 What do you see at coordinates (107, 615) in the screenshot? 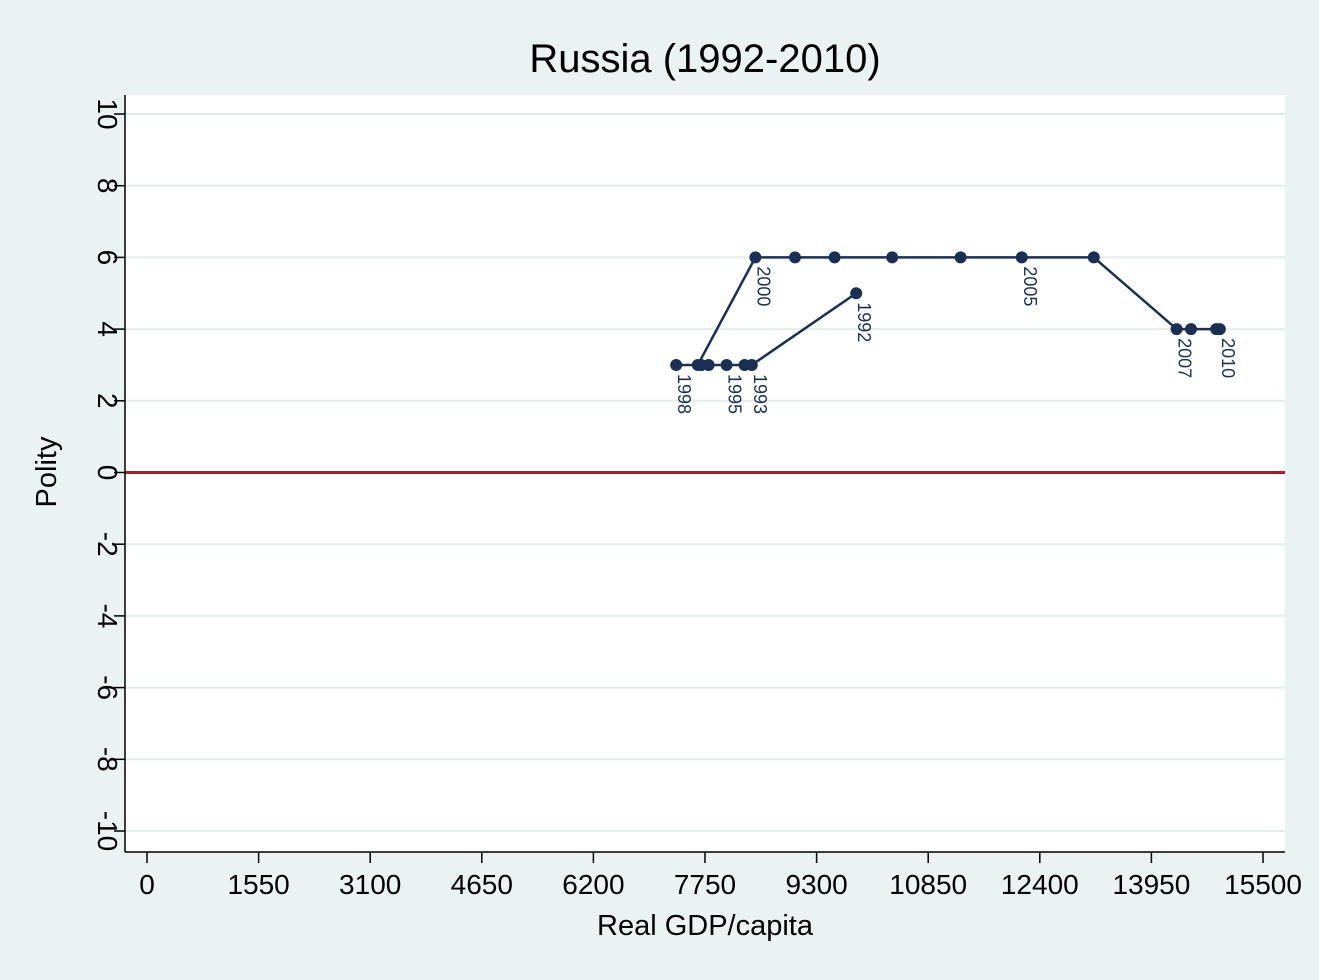
I see `y-tick-label: -4` at bounding box center [107, 615].